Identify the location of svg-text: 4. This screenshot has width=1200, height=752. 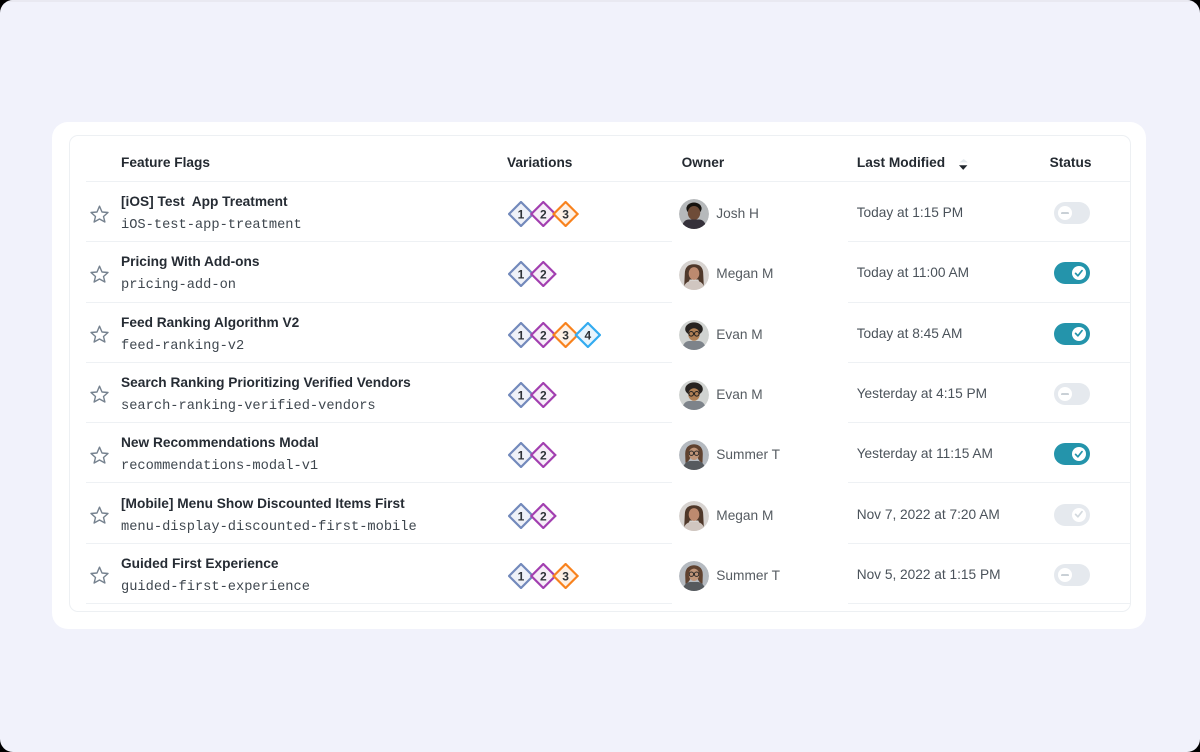
(587, 335).